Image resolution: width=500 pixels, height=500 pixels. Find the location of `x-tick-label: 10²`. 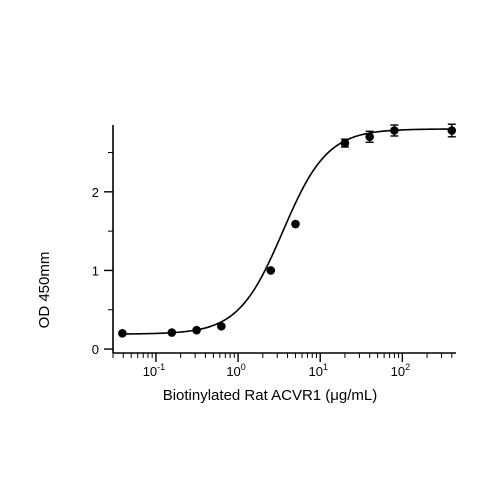

x-tick-label: 10² is located at coordinates (400, 370).